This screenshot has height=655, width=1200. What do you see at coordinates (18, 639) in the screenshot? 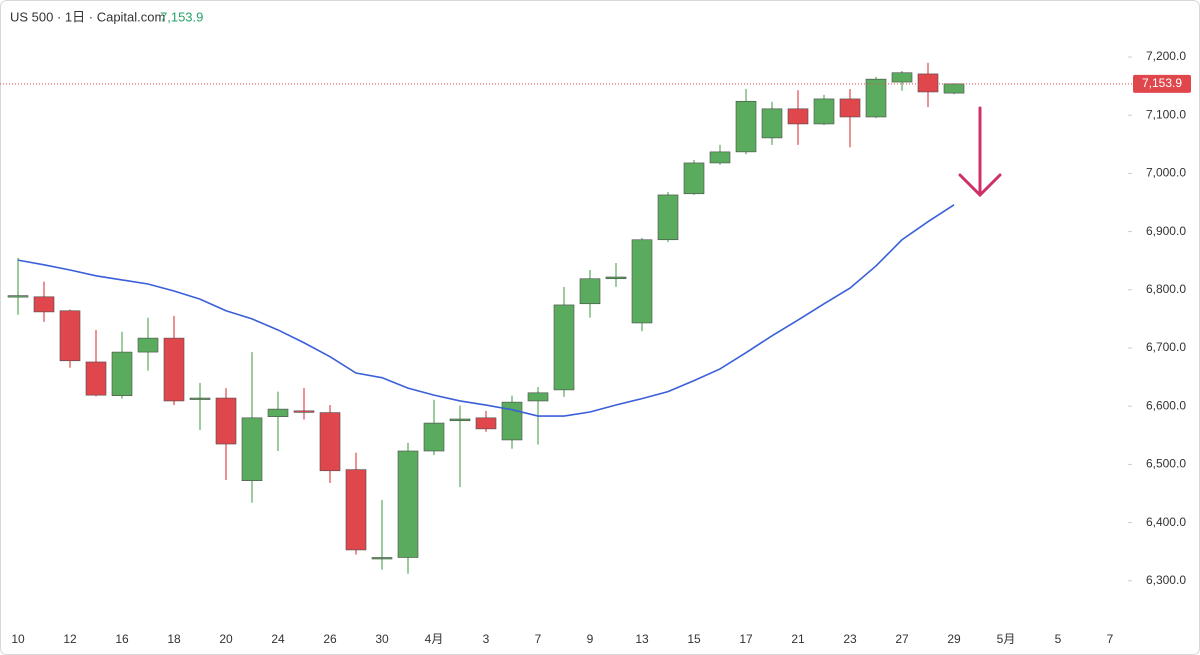
I see `x-tick-label: 10` at bounding box center [18, 639].